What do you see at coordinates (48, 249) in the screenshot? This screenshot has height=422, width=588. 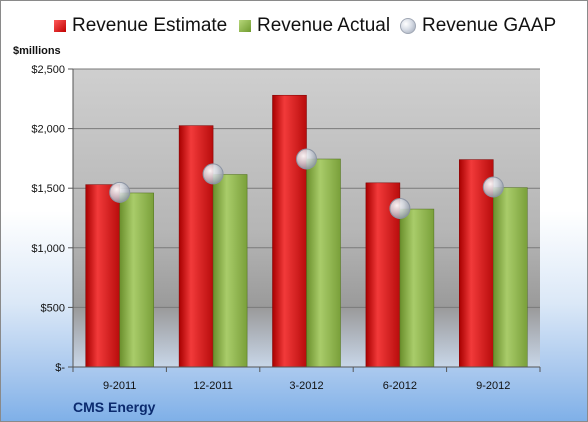 I see `y-tick-label: $1,000` at bounding box center [48, 249].